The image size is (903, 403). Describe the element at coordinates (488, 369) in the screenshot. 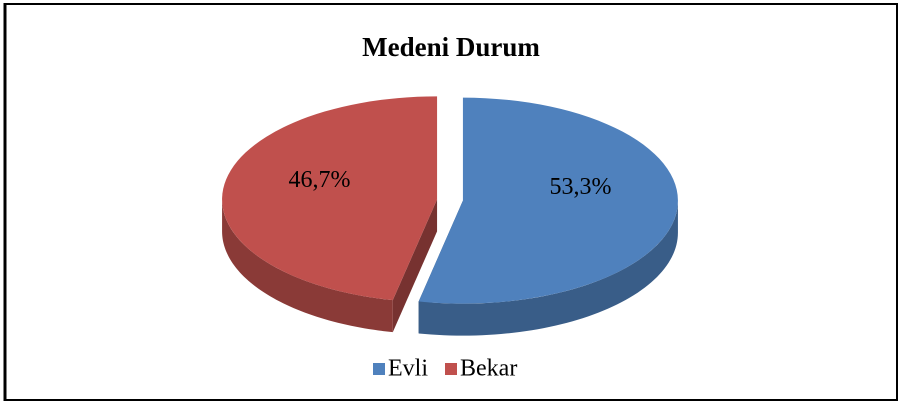

I see `legend-label: Bekar` at that location.